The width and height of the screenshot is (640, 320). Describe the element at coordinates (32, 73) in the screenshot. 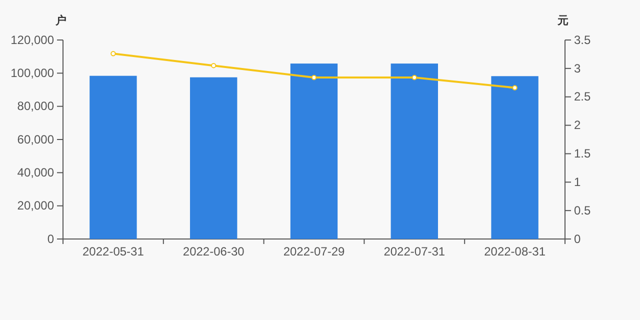

I see `y-tick-label: 100,000` at that location.